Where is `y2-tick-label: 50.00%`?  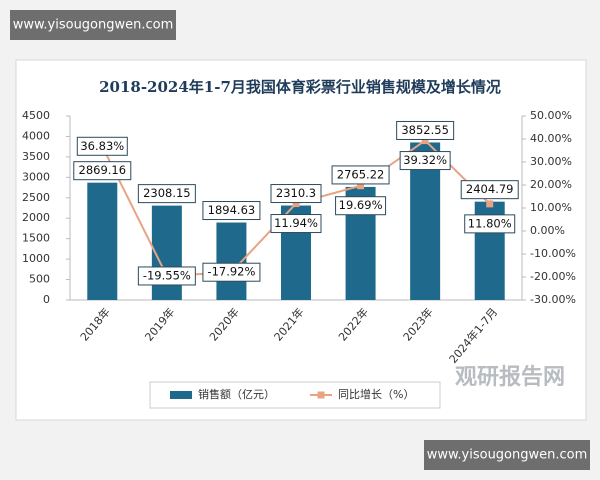
y2-tick-label: 50.00% is located at coordinates (551, 115).